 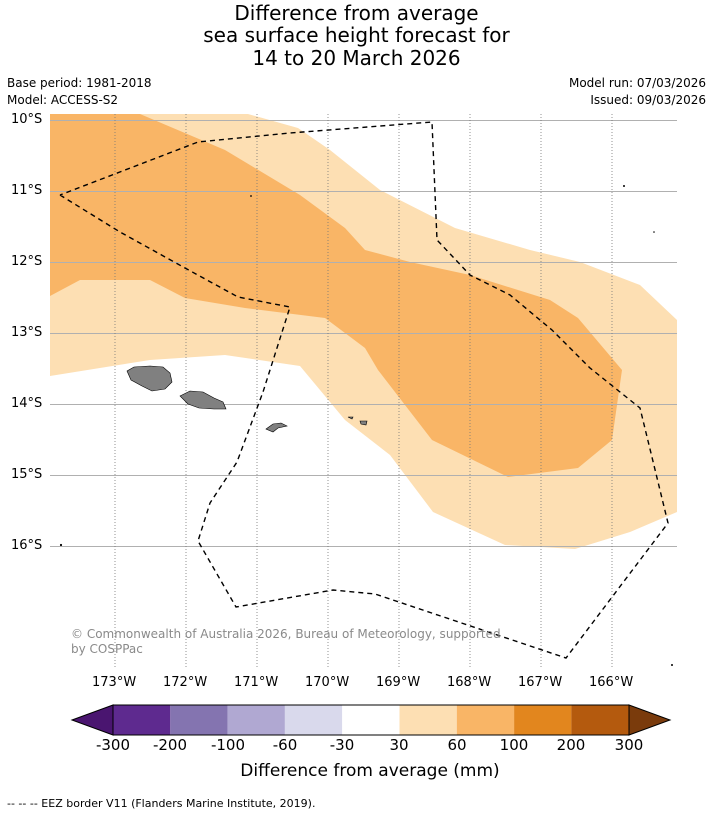 I want to click on lon-label-173w: 173°W, so click(x=114, y=682).